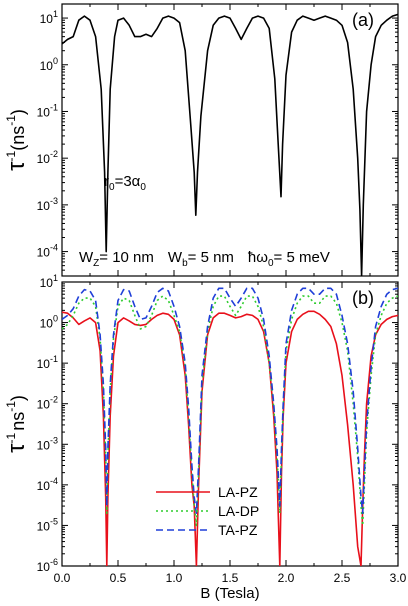 The image size is (408, 606). I want to click on x-tick-label: 3.0, so click(398, 578).